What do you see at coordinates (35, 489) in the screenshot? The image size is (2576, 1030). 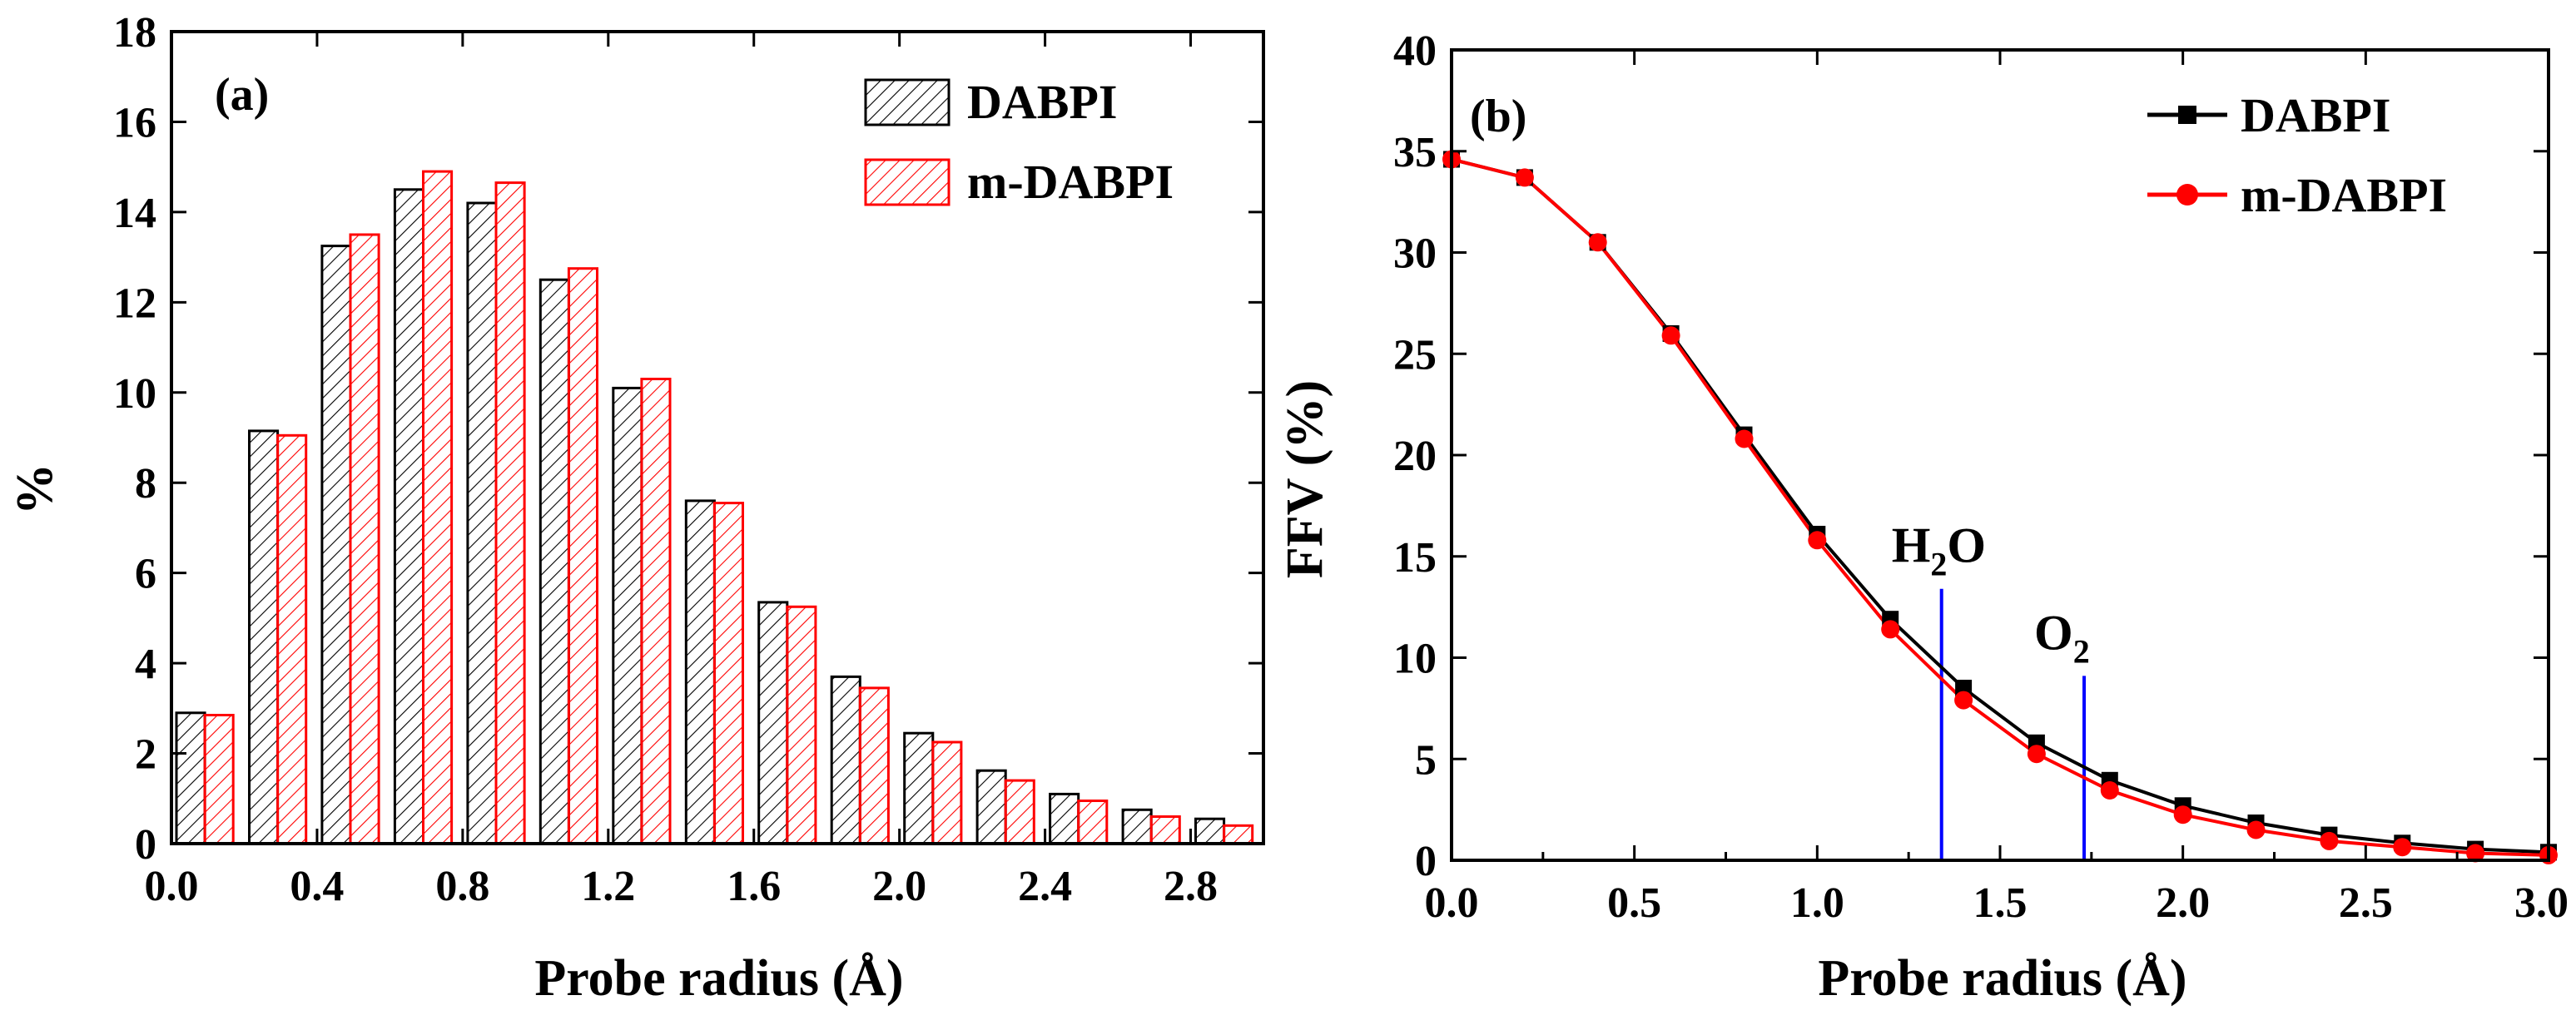 I see `histogram-y-axis-title: %` at bounding box center [35, 489].